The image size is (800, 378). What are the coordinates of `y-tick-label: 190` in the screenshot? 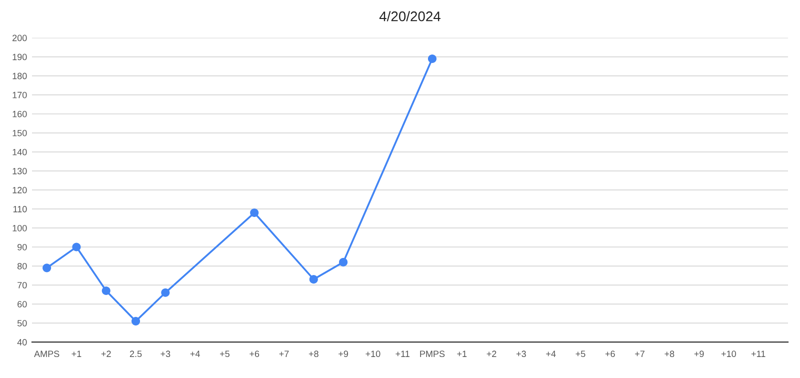 It's located at (19, 57).